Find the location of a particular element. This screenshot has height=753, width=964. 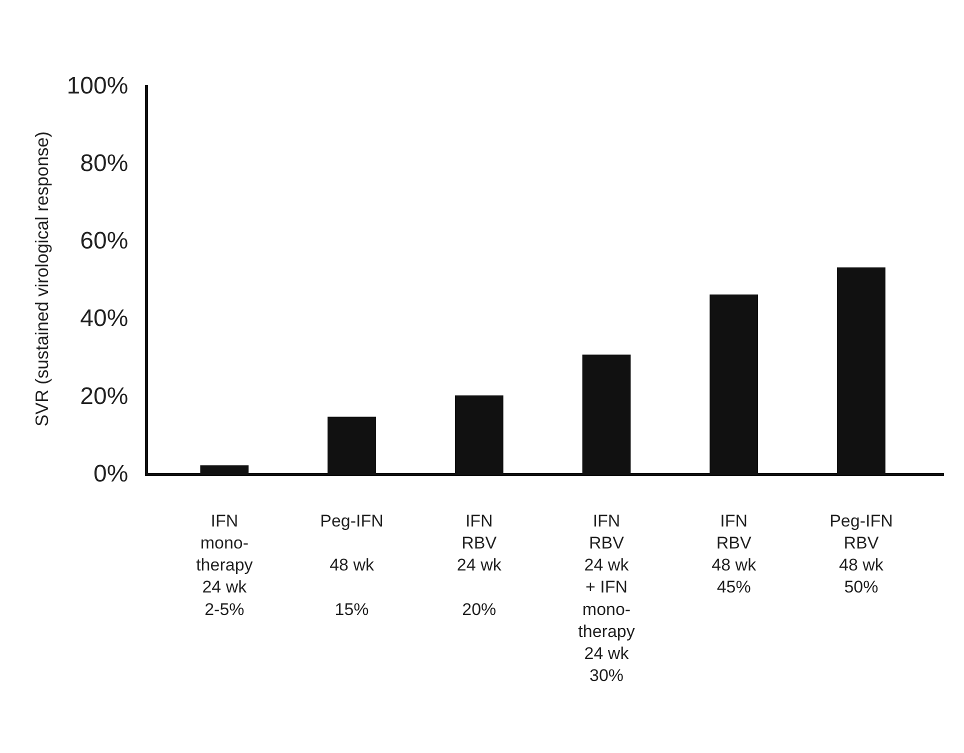

x-tick-label: IFN RBV 24 wk + IFN mono- therapy 24 wk 30% is located at coordinates (607, 598).